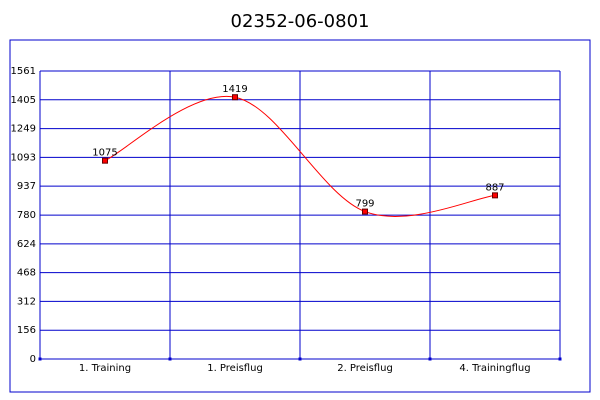 This screenshot has height=400, width=600. Describe the element at coordinates (26, 215) in the screenshot. I see `y-tick-label: 780` at that location.